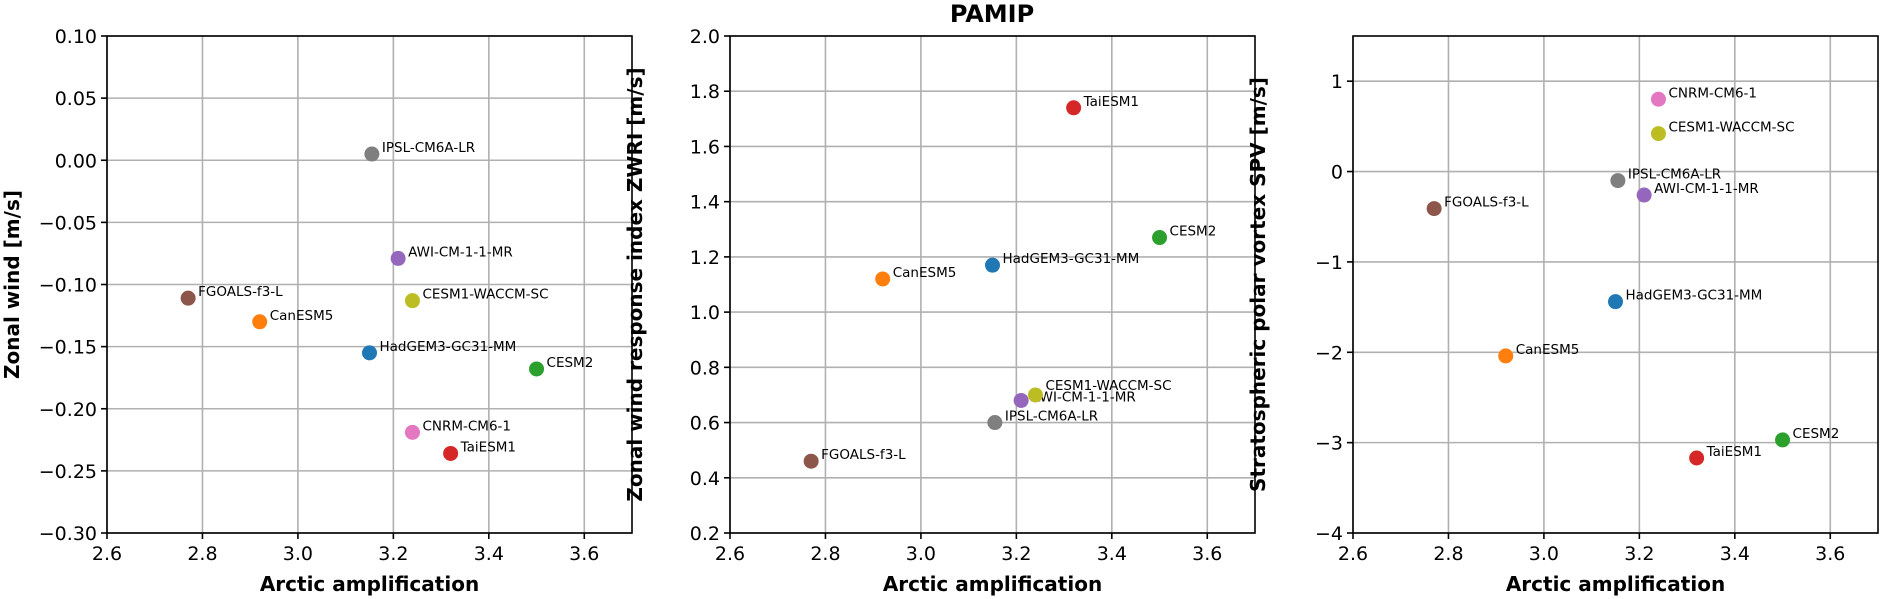 This screenshot has width=1881, height=599. I want to click on y-tick-label: 2.0, so click(705, 37).